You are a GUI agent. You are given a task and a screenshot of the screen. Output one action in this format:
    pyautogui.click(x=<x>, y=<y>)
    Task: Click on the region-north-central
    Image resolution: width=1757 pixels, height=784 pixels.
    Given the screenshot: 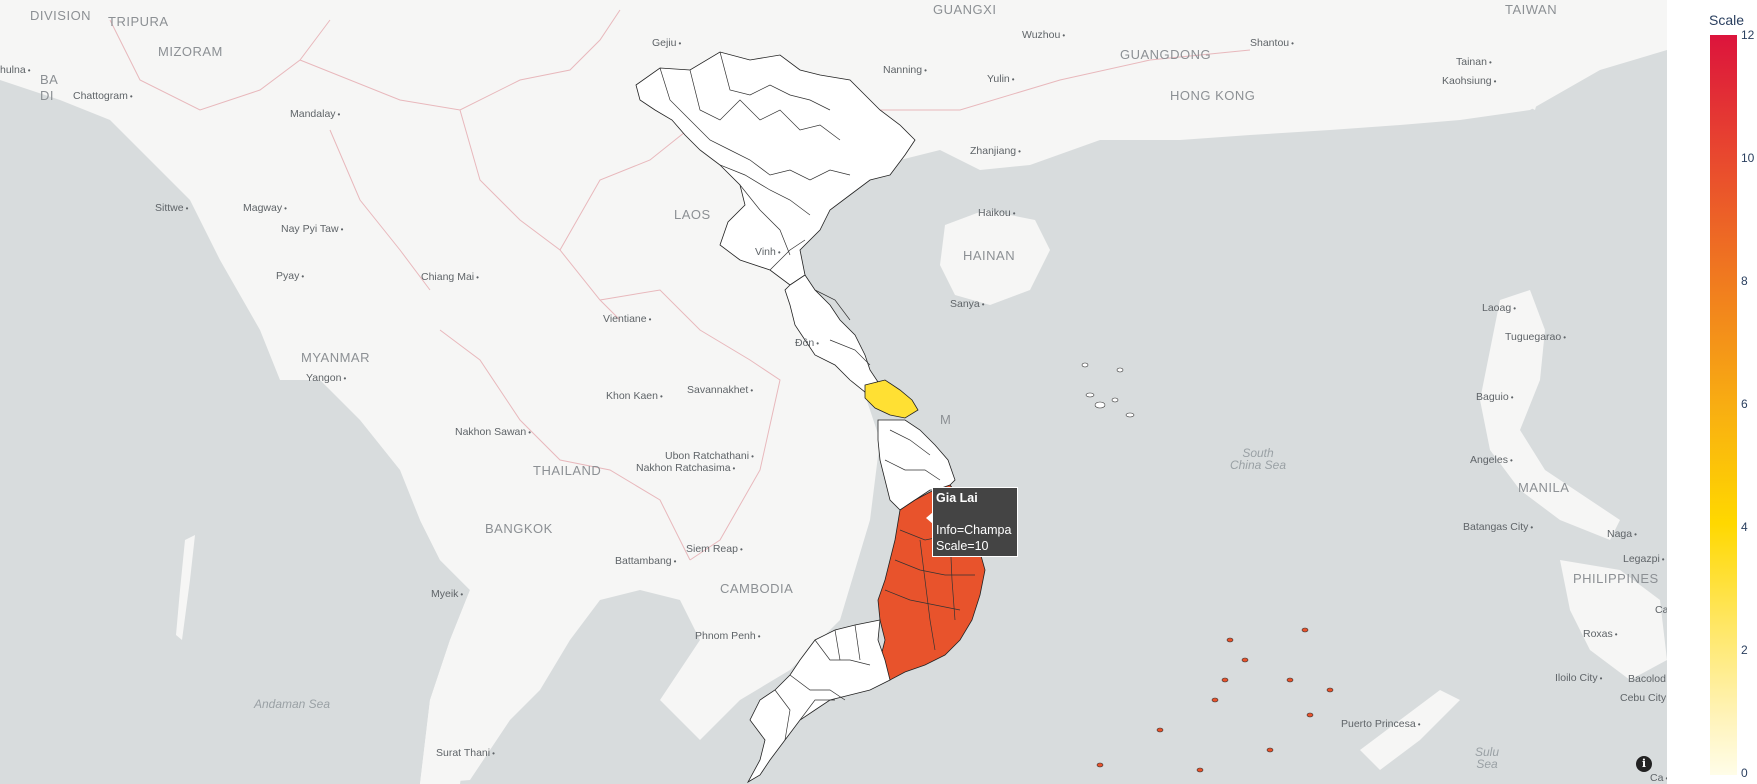 What is the action you would take?
    pyautogui.click(x=832, y=333)
    